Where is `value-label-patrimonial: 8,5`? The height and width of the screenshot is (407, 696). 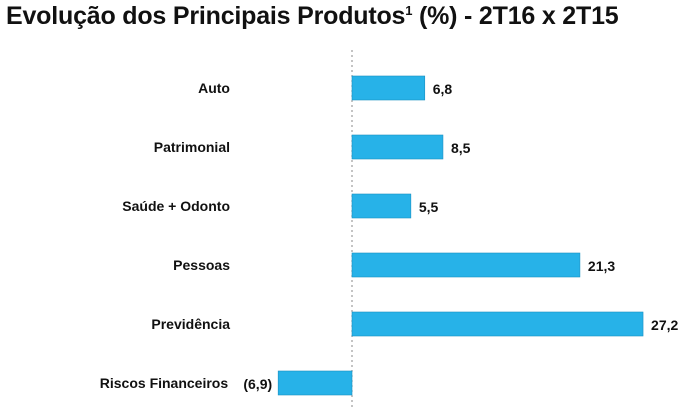
value-label-patrimonial: 8,5 is located at coordinates (461, 148).